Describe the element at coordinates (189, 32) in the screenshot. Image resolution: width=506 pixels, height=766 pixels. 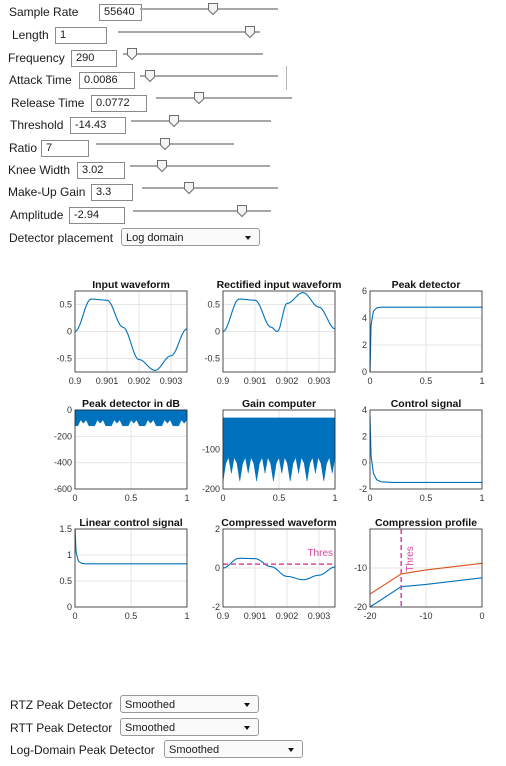
I see `length-slider` at that location.